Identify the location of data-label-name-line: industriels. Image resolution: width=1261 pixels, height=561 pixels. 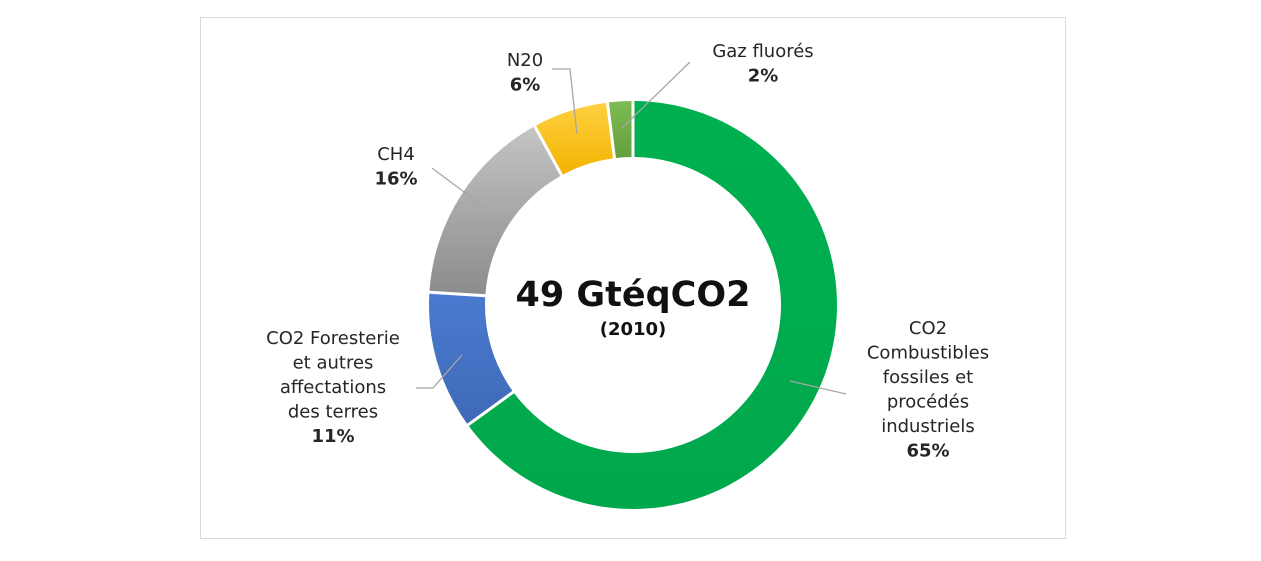
(928, 426).